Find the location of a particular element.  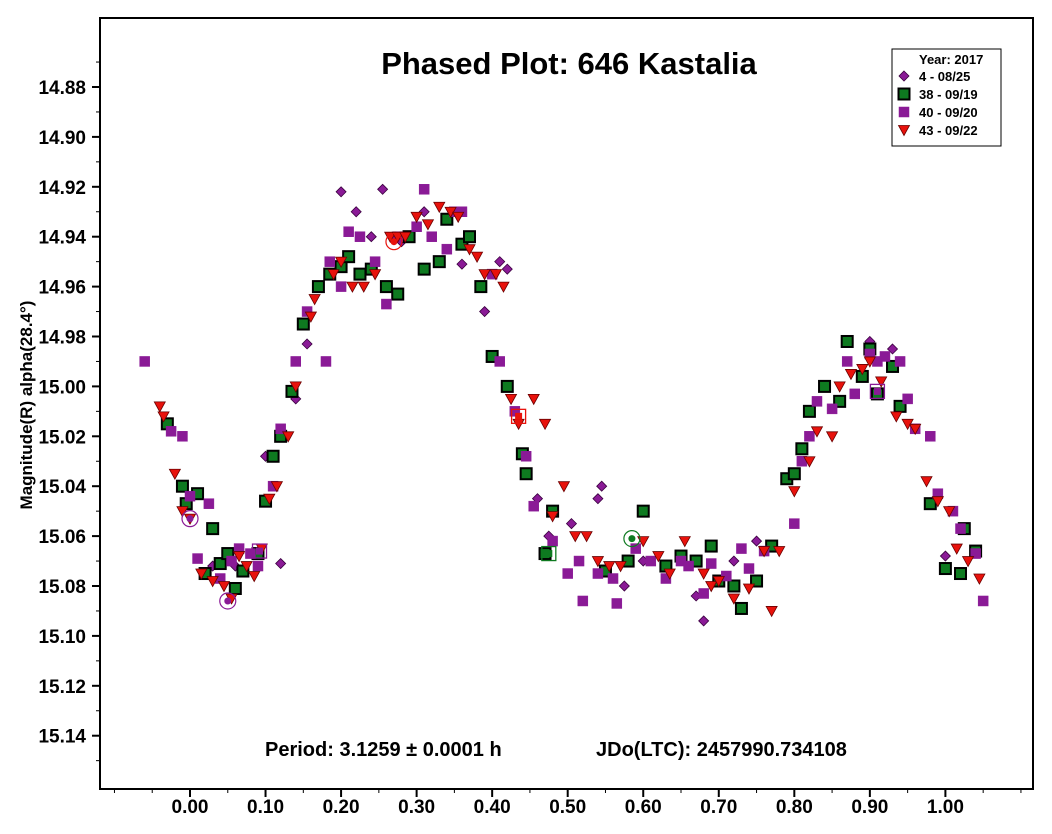

legend-entry-label: 40 - 09/20 is located at coordinates (948, 112).